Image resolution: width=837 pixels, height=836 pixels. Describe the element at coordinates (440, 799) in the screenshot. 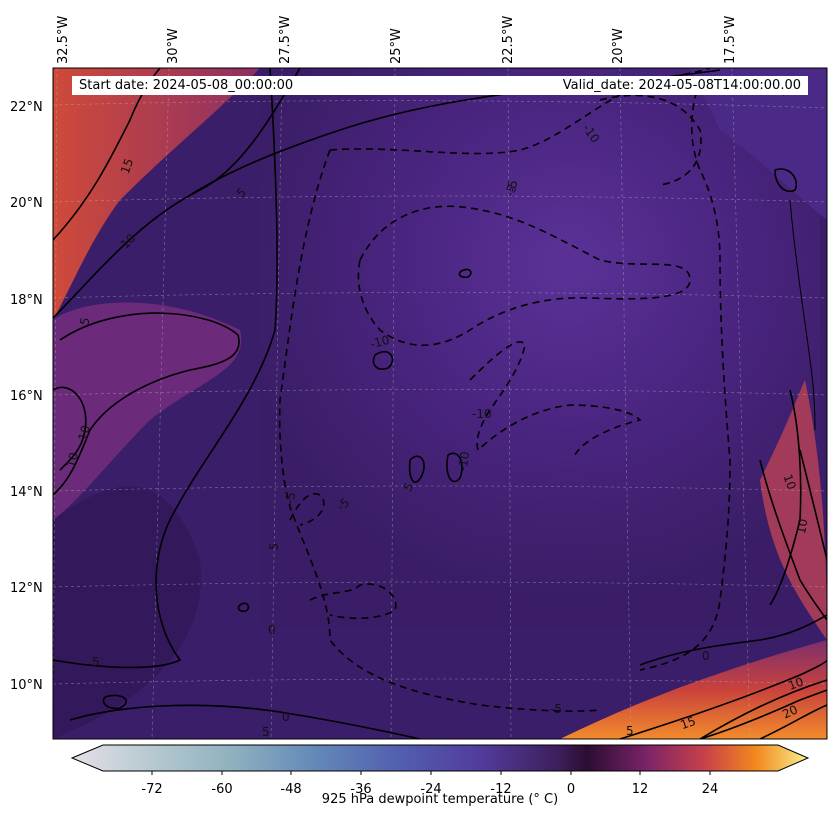

I see `colorbar-title: 925 hPa dewpoint temperature (° C)` at that location.